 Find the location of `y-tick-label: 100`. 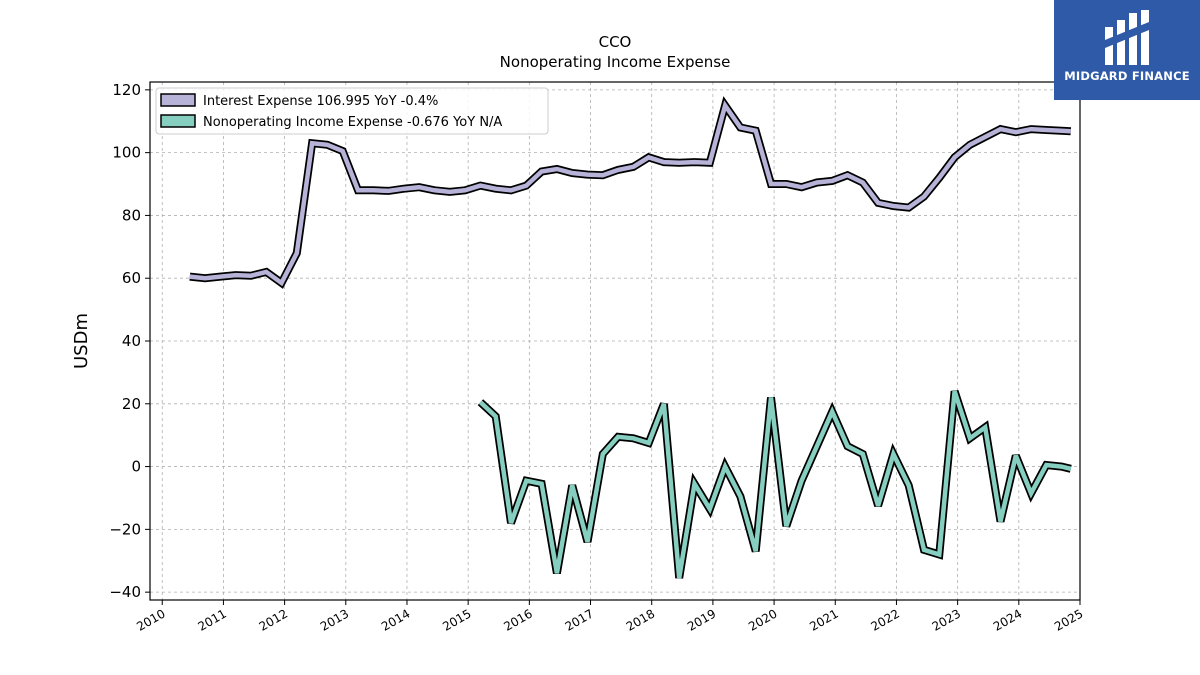

y-tick-label: 100 is located at coordinates (126, 153).